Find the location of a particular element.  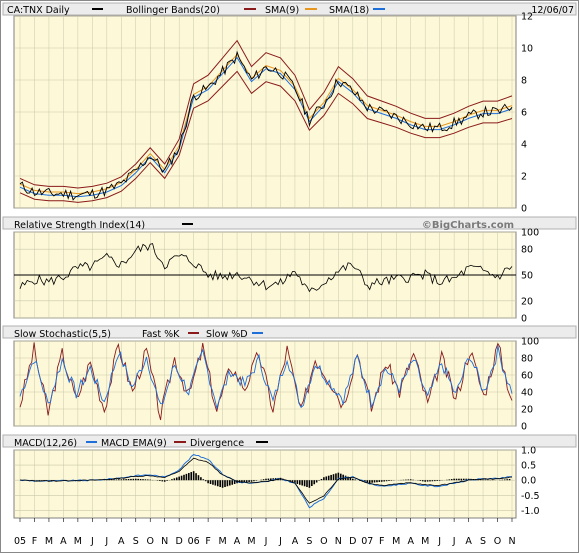

panel-2-ytick: 60 is located at coordinates (527, 376).